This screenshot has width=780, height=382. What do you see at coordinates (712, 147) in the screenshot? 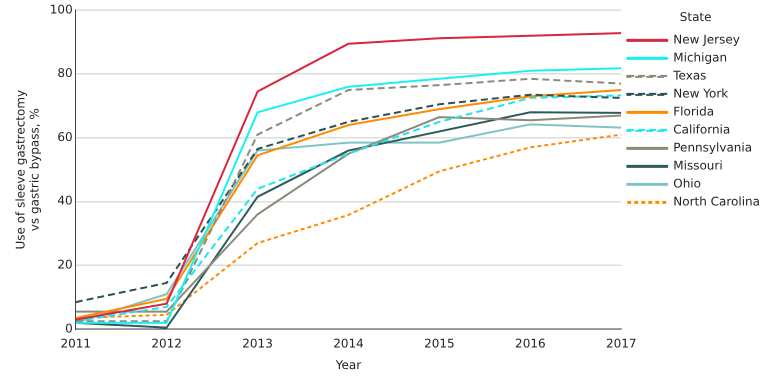
I see `legend-label: Pennsylvania` at bounding box center [712, 147].